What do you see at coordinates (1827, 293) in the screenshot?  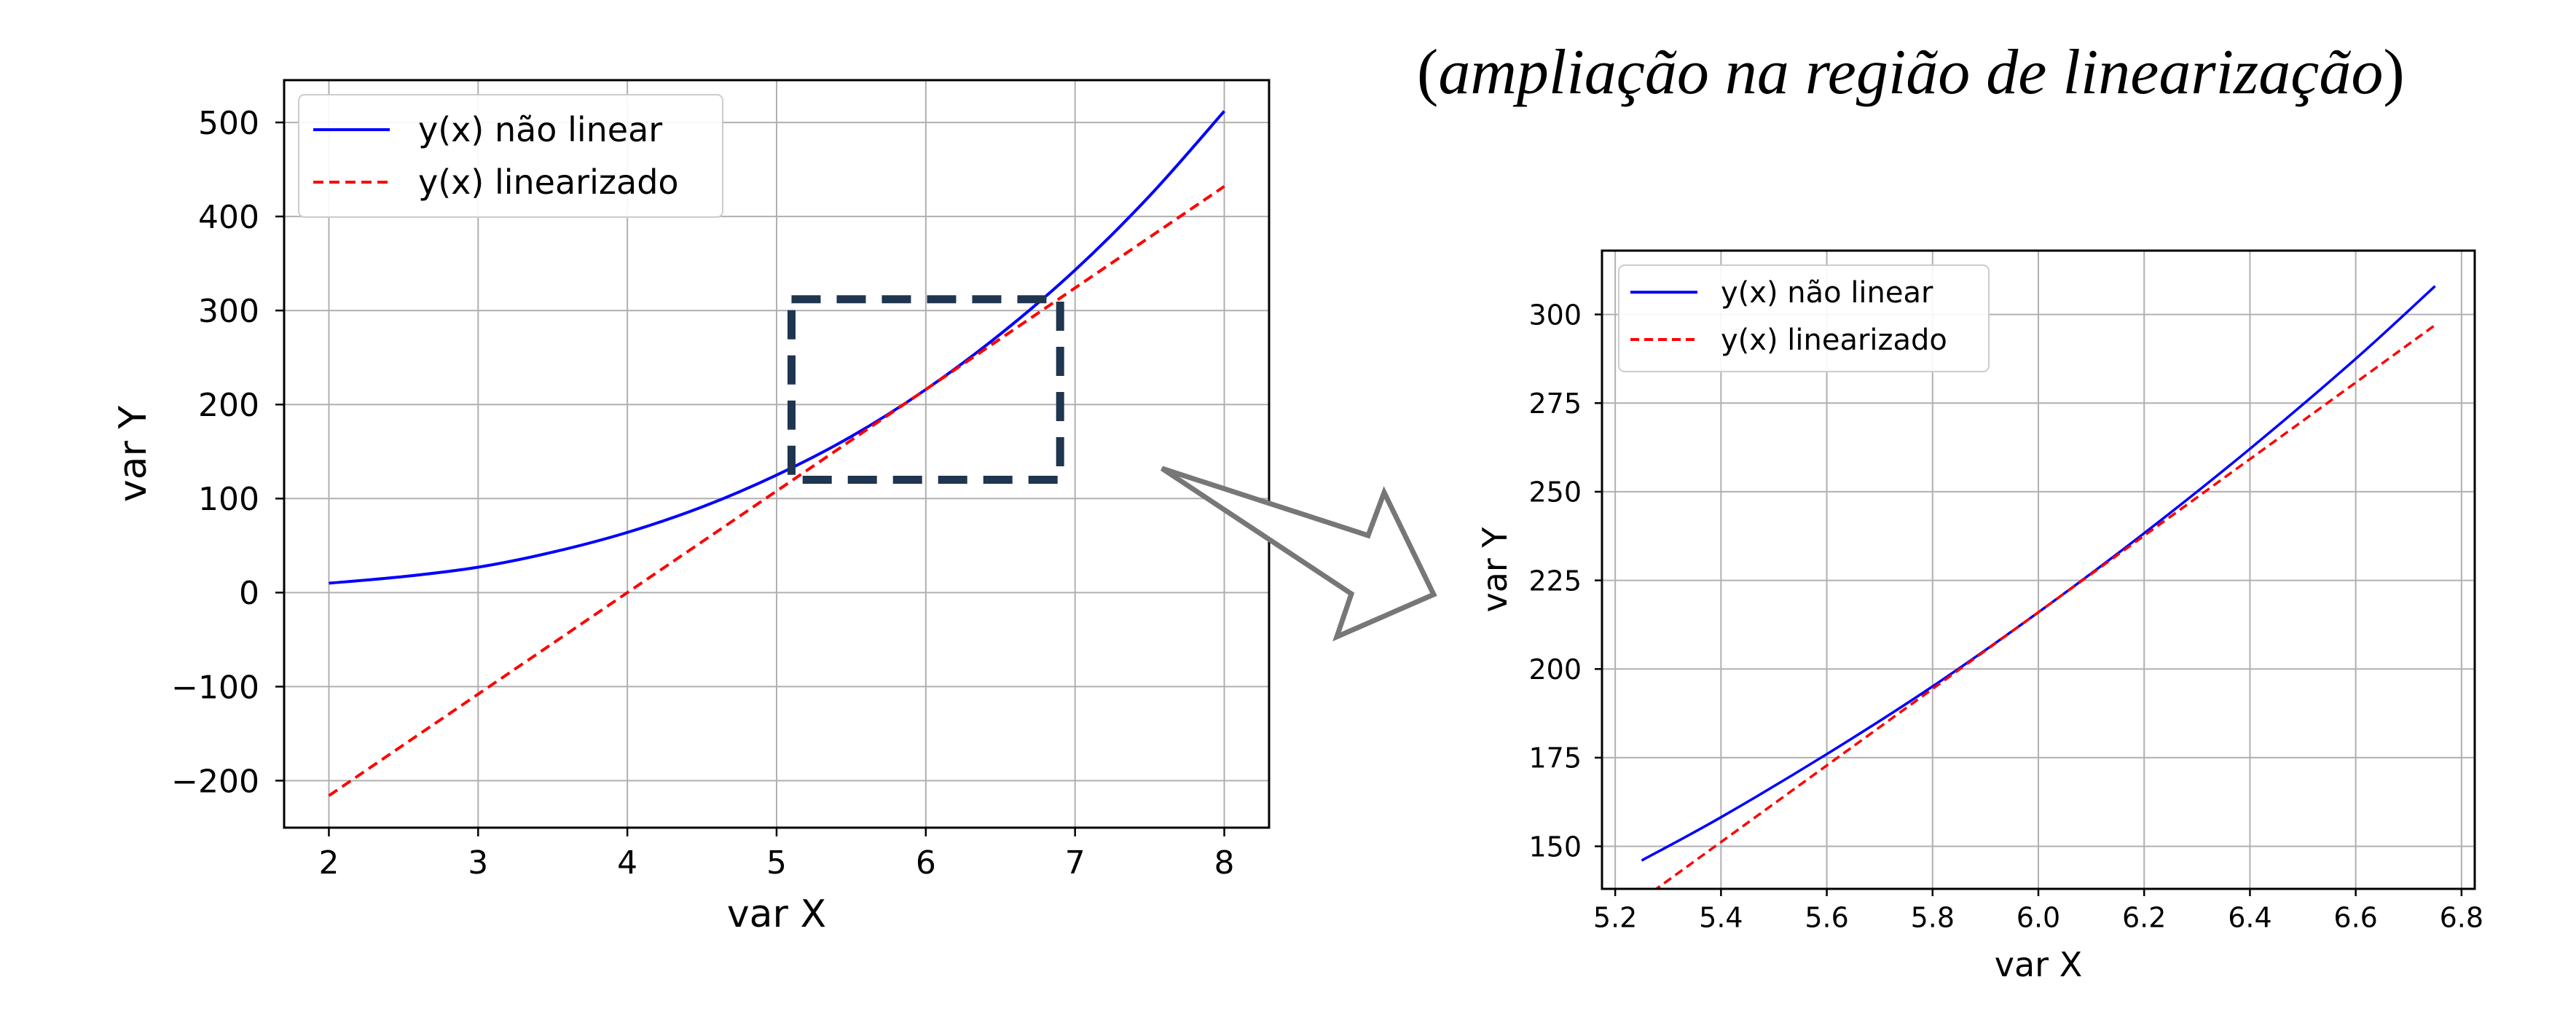 I see `zoom-legend-label-nonlinear: y(x) não linear` at bounding box center [1827, 293].